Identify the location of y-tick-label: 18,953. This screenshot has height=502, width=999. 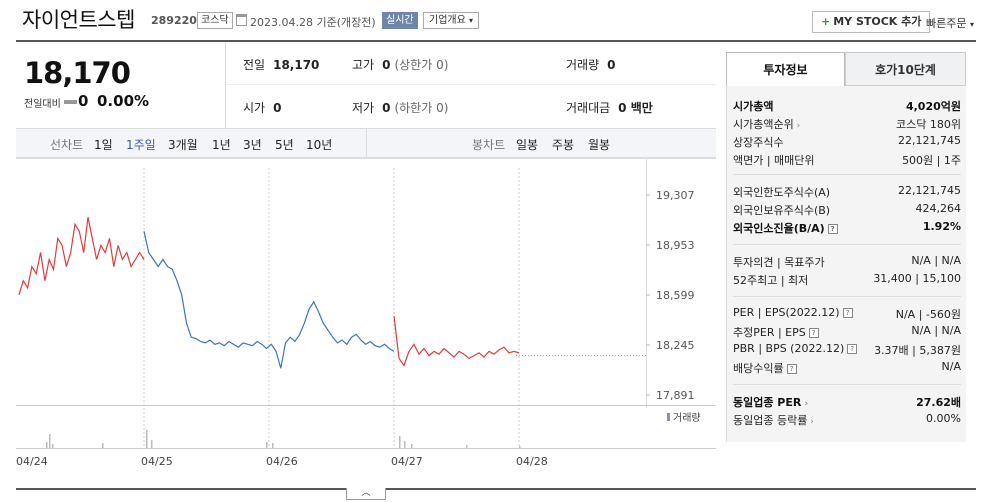
(675, 245).